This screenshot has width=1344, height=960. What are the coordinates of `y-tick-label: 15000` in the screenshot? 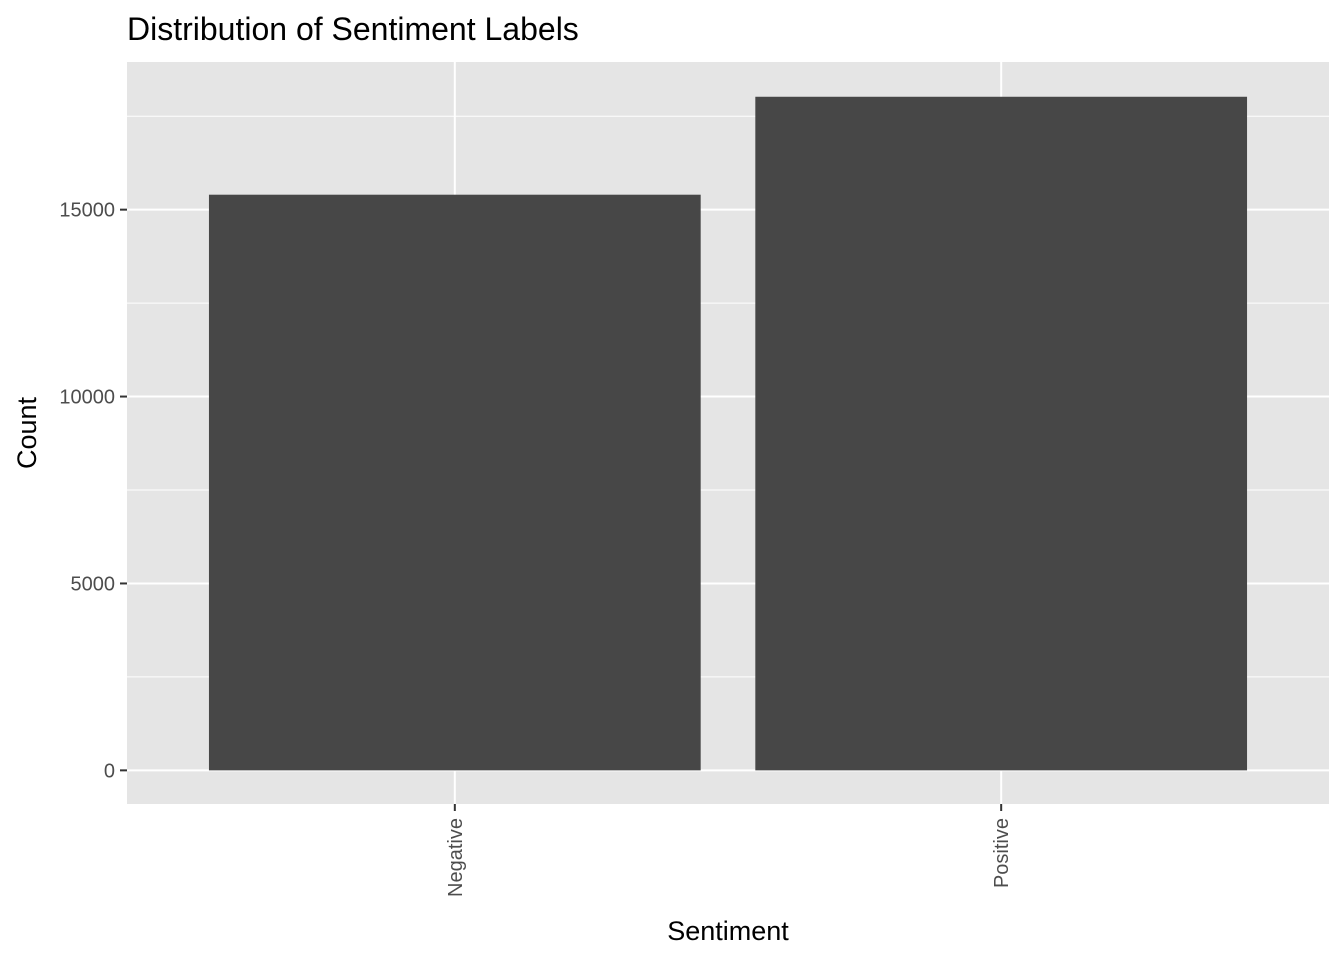 It's located at (87, 211).